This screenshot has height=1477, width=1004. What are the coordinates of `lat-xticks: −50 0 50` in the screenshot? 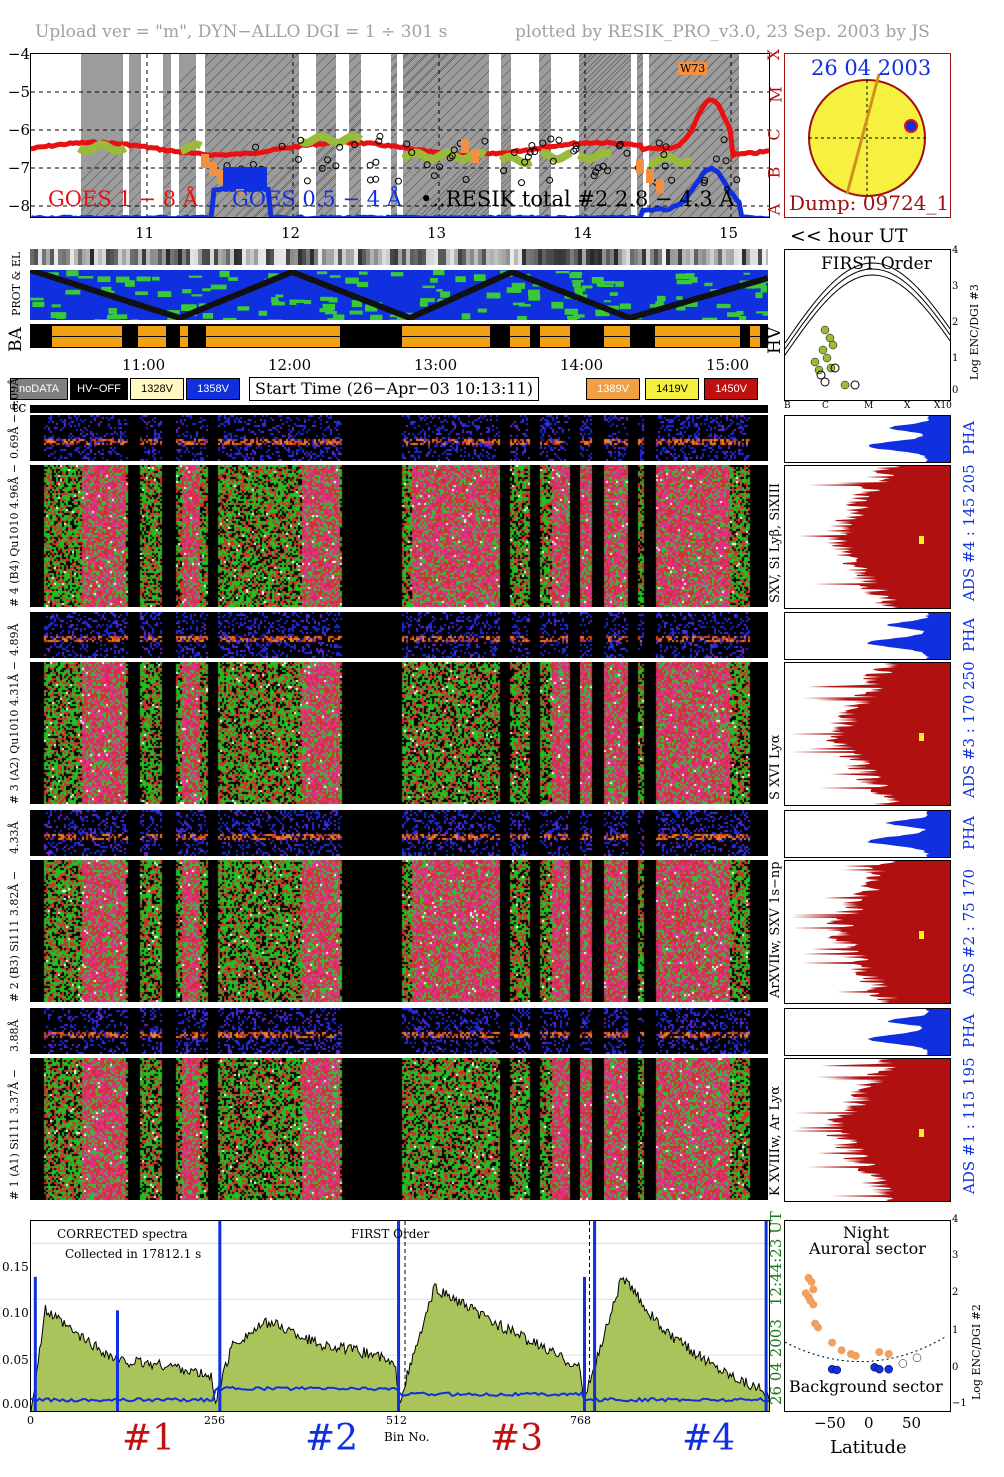 It's located at (869, 1423).